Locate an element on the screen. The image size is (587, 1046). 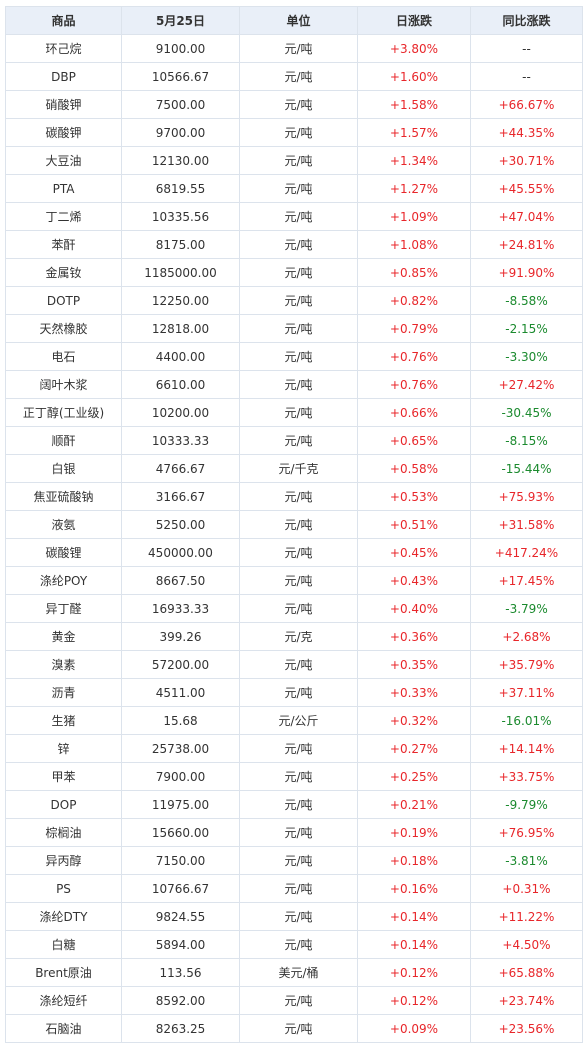
table-row: 大豆油 12130.00 元/吨 +1.34% +30.71% is located at coordinates (294, 160).